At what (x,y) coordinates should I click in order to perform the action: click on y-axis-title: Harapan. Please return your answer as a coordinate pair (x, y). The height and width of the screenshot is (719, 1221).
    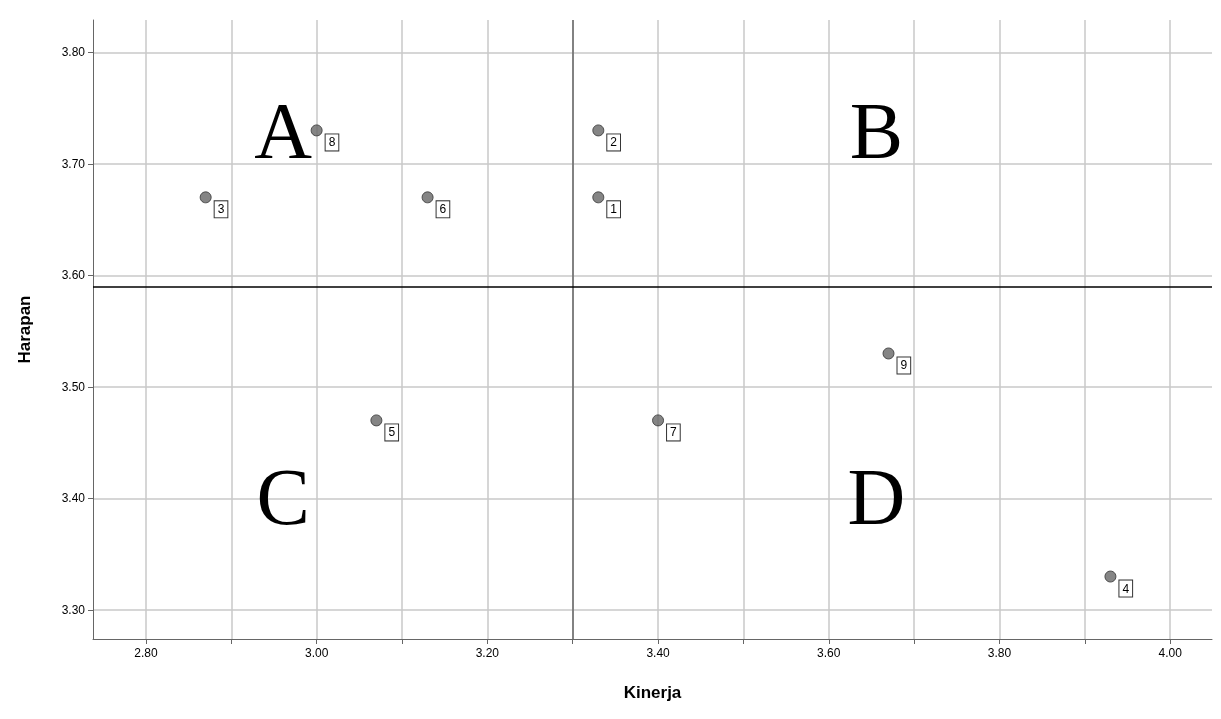
    Looking at the image, I should click on (24, 329).